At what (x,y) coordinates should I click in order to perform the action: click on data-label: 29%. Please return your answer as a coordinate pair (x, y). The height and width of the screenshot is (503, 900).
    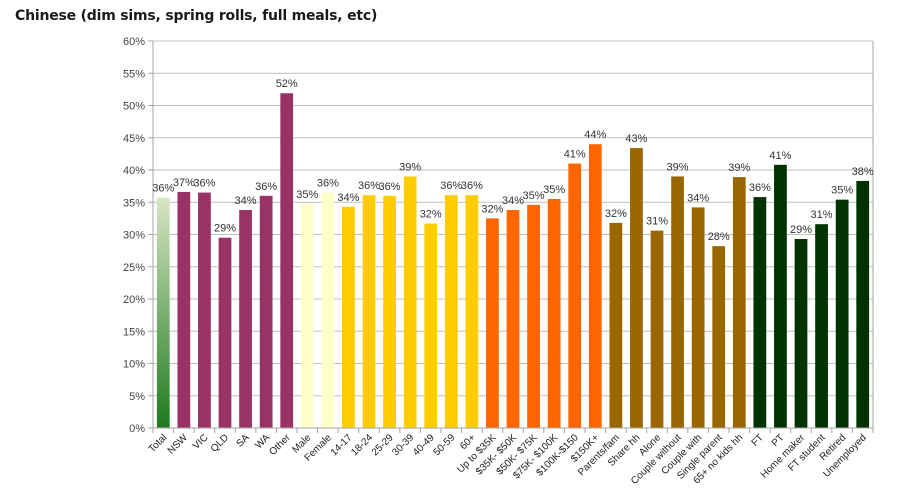
    Looking at the image, I should click on (225, 229).